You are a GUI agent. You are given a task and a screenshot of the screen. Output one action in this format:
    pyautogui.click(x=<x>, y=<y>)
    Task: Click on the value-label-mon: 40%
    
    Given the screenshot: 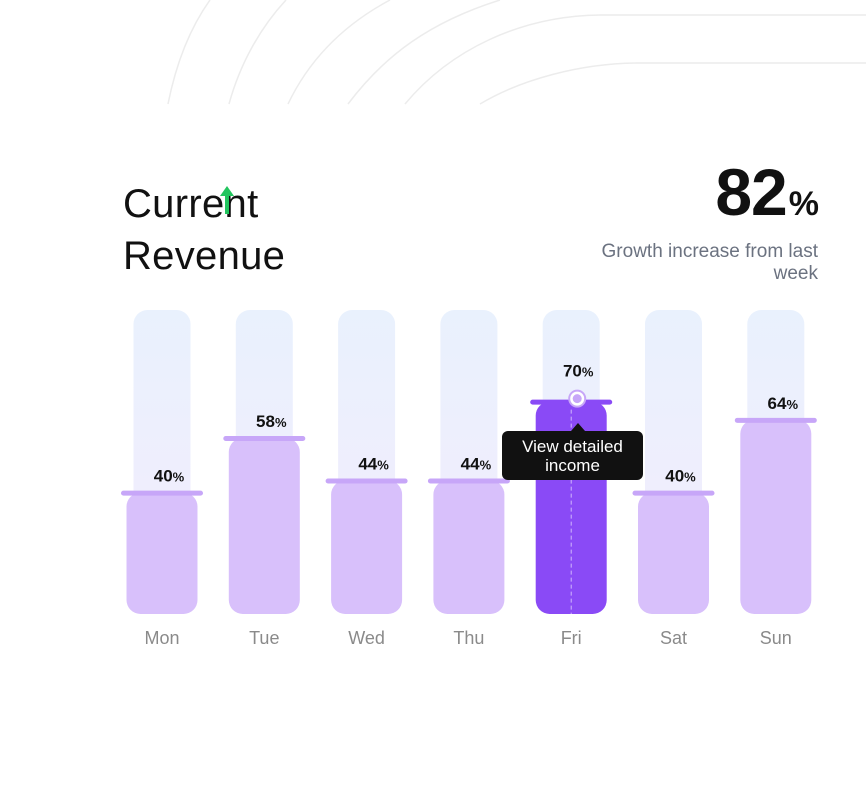 What is the action you would take?
    pyautogui.click(x=169, y=476)
    